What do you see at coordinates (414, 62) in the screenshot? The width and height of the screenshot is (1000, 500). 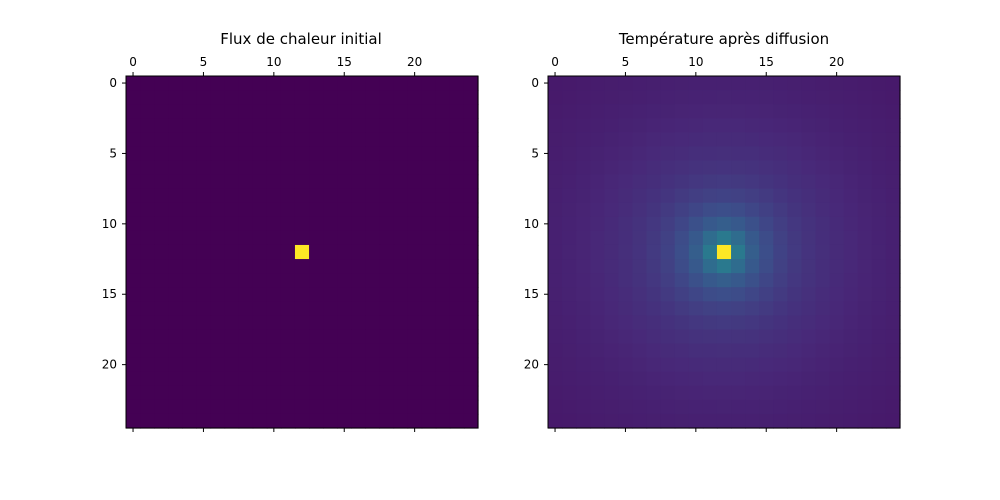 I see `x-tick-label: 20` at bounding box center [414, 62].